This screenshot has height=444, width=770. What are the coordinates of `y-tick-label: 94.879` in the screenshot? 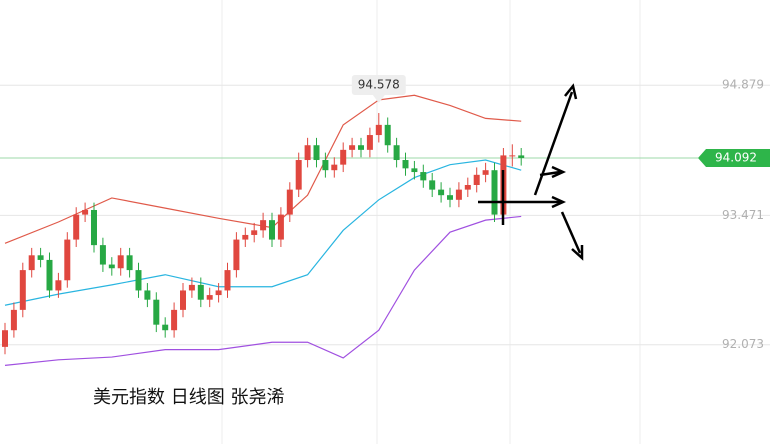 It's located at (743, 85).